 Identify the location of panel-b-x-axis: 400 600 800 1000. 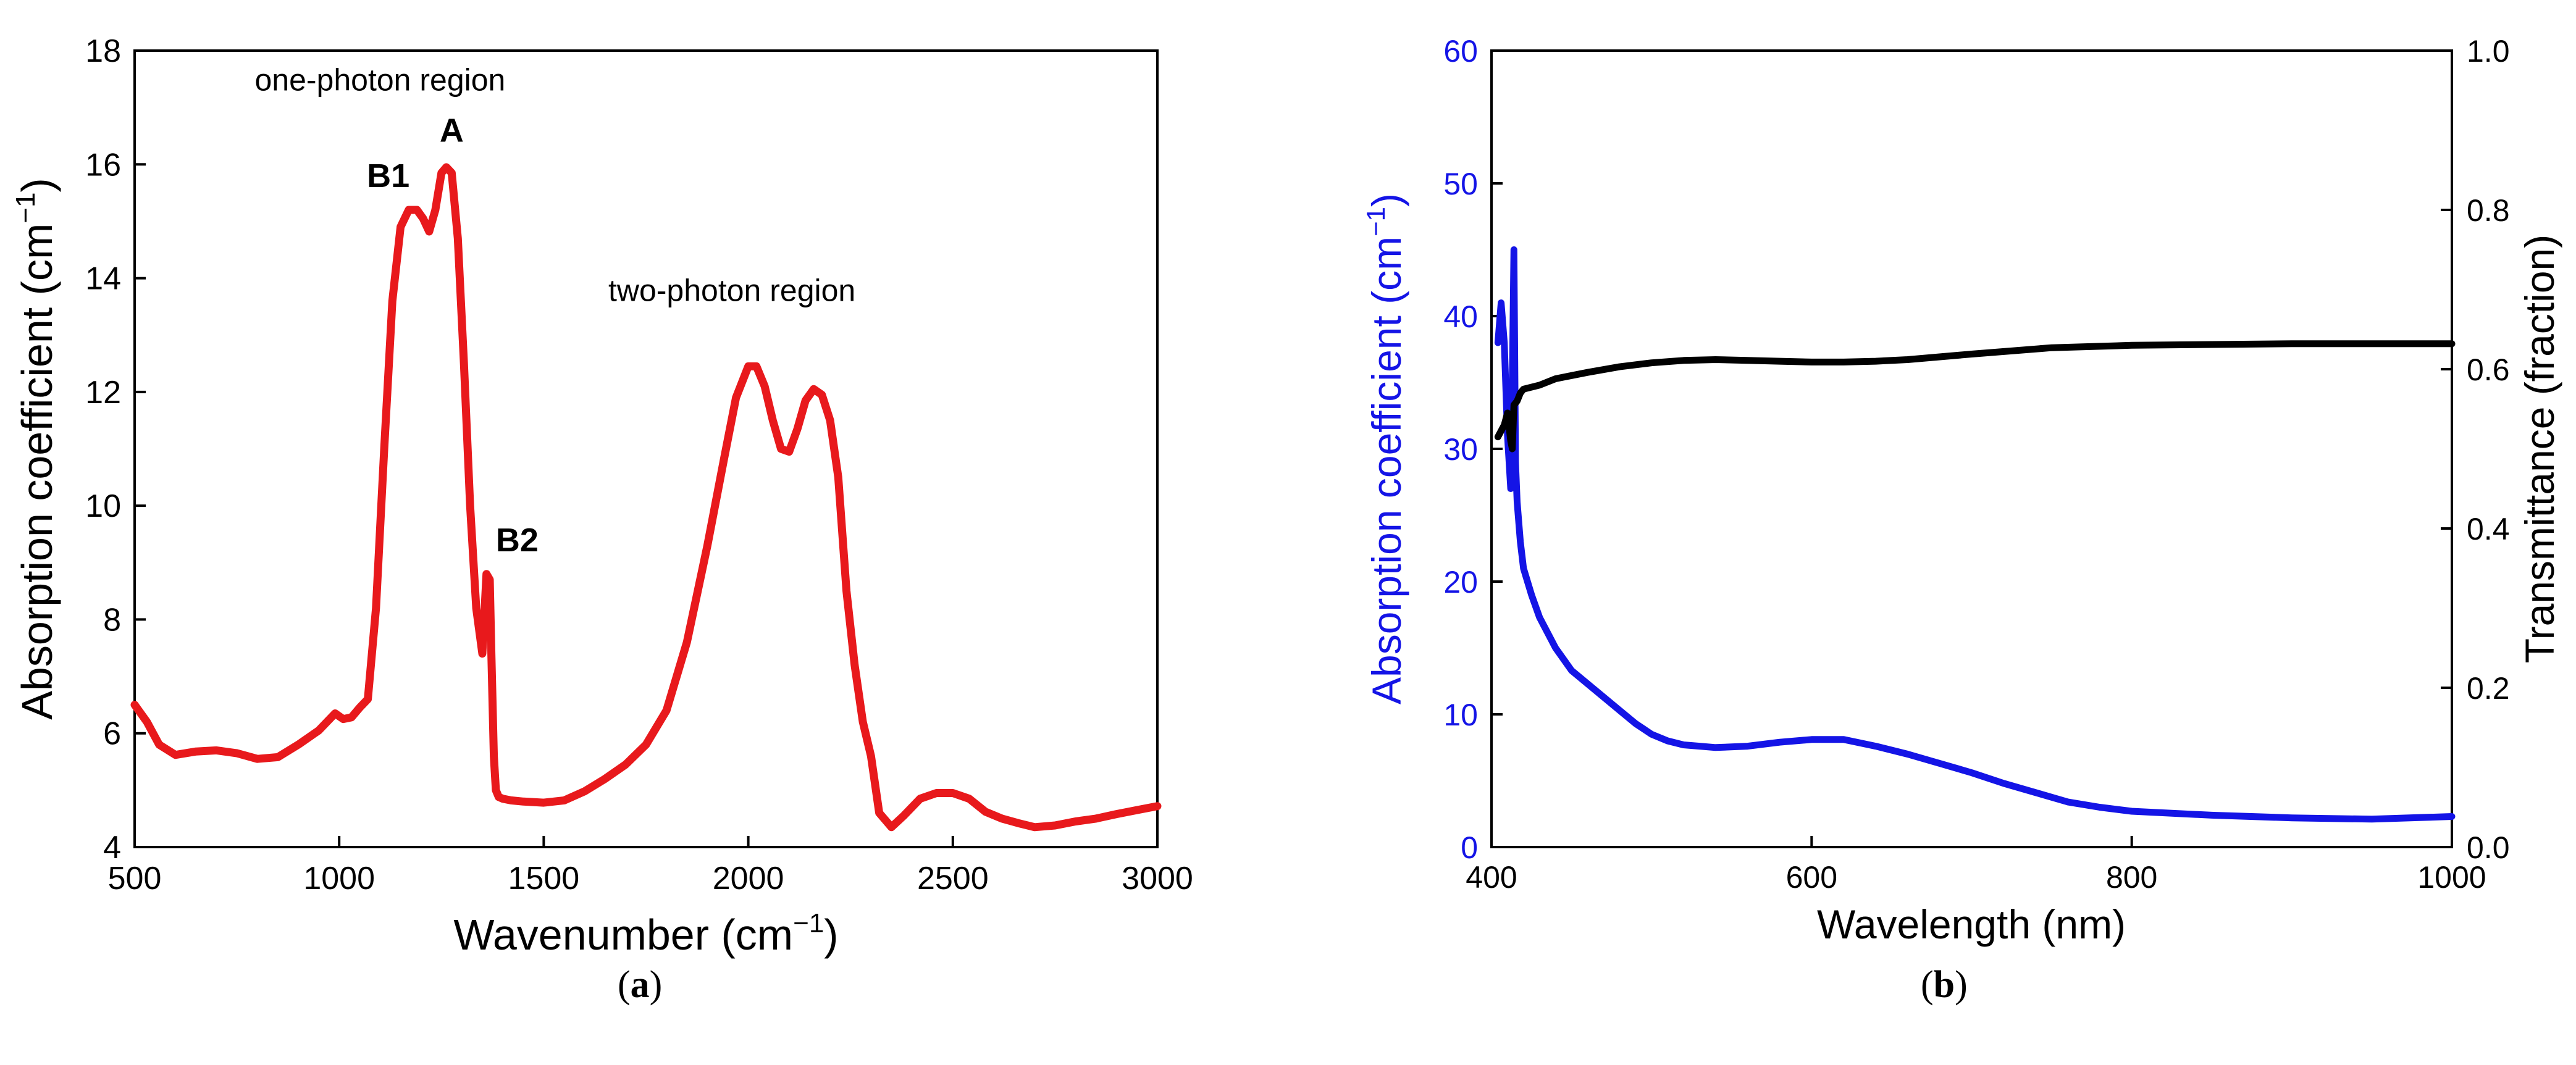
(1976, 865).